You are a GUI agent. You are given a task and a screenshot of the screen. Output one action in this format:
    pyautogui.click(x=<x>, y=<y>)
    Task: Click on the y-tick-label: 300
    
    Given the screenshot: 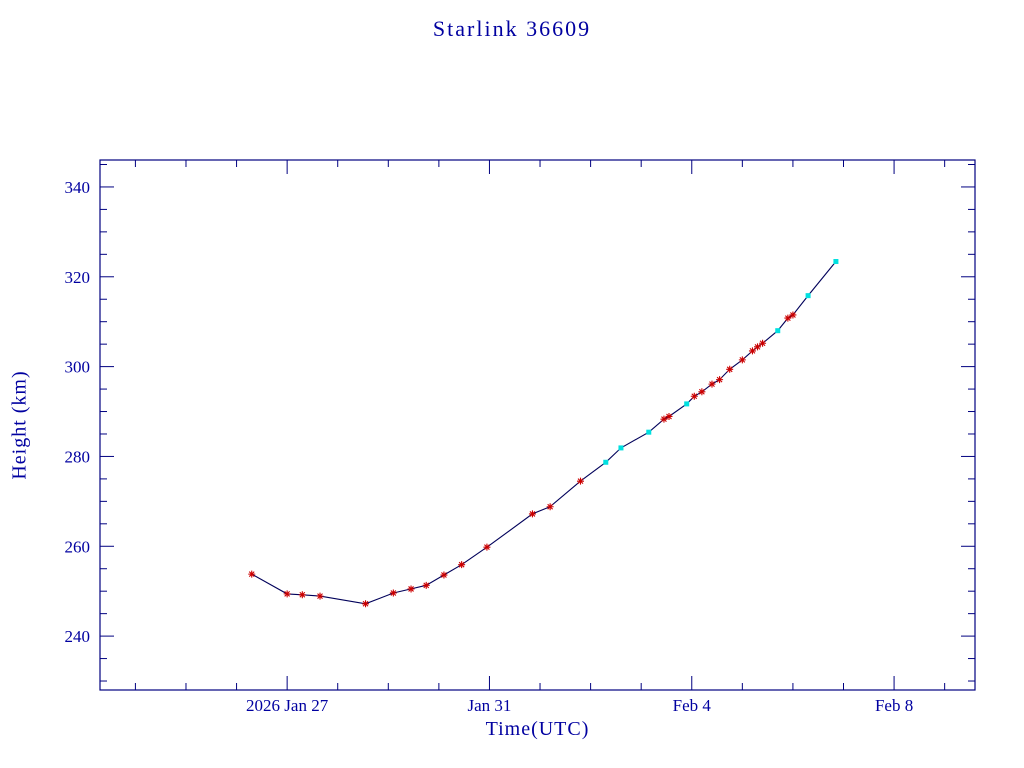 What is the action you would take?
    pyautogui.click(x=78, y=367)
    